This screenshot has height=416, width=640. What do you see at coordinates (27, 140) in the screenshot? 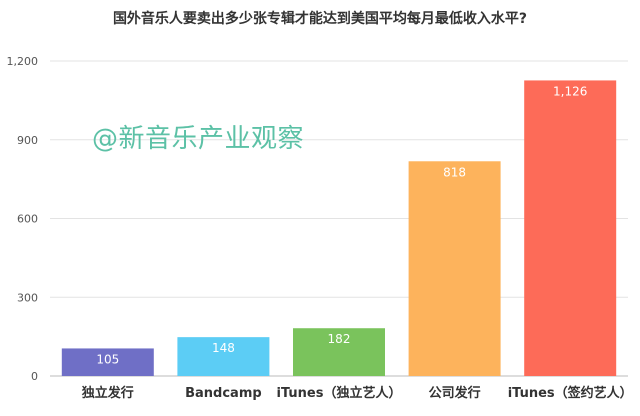
I see `y-tick-label: 900` at bounding box center [27, 140].